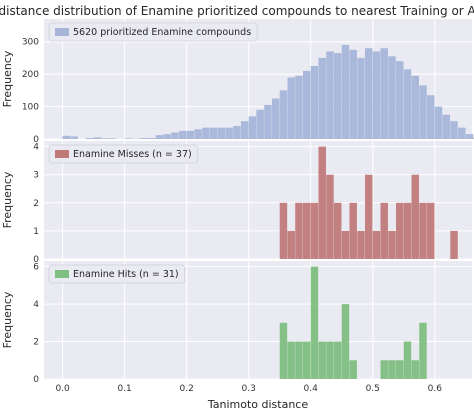  What do you see at coordinates (257, 404) in the screenshot?
I see `x-axis-label: Tanimoto distance` at bounding box center [257, 404].